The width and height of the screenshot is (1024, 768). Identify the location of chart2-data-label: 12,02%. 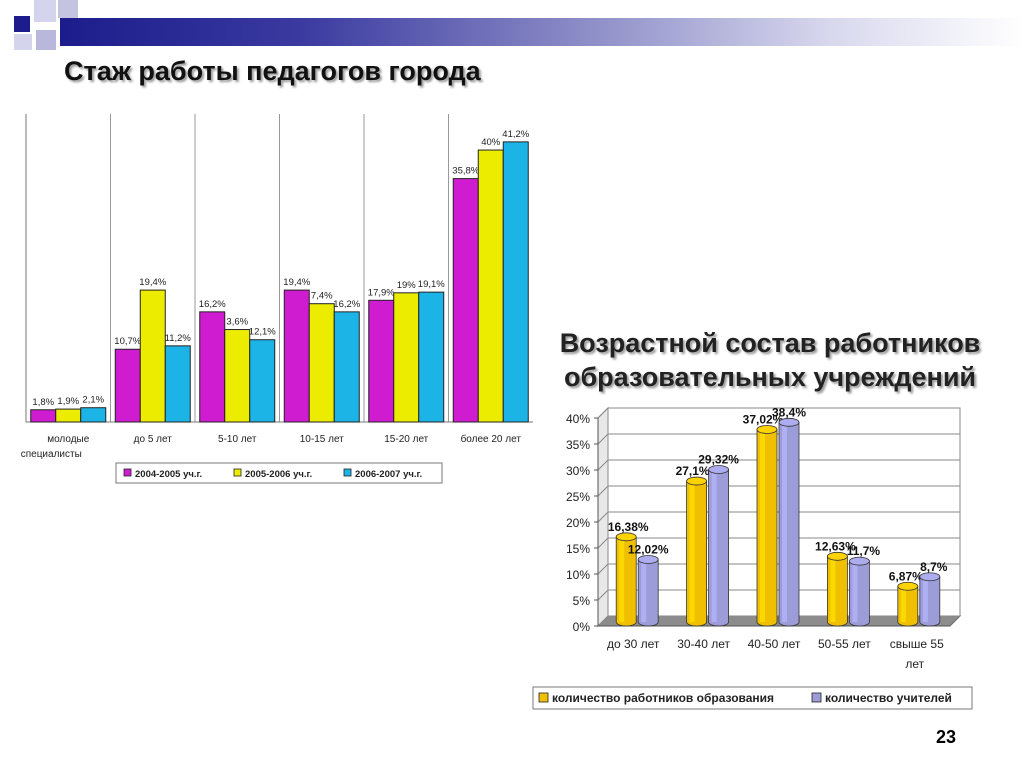
(648, 549).